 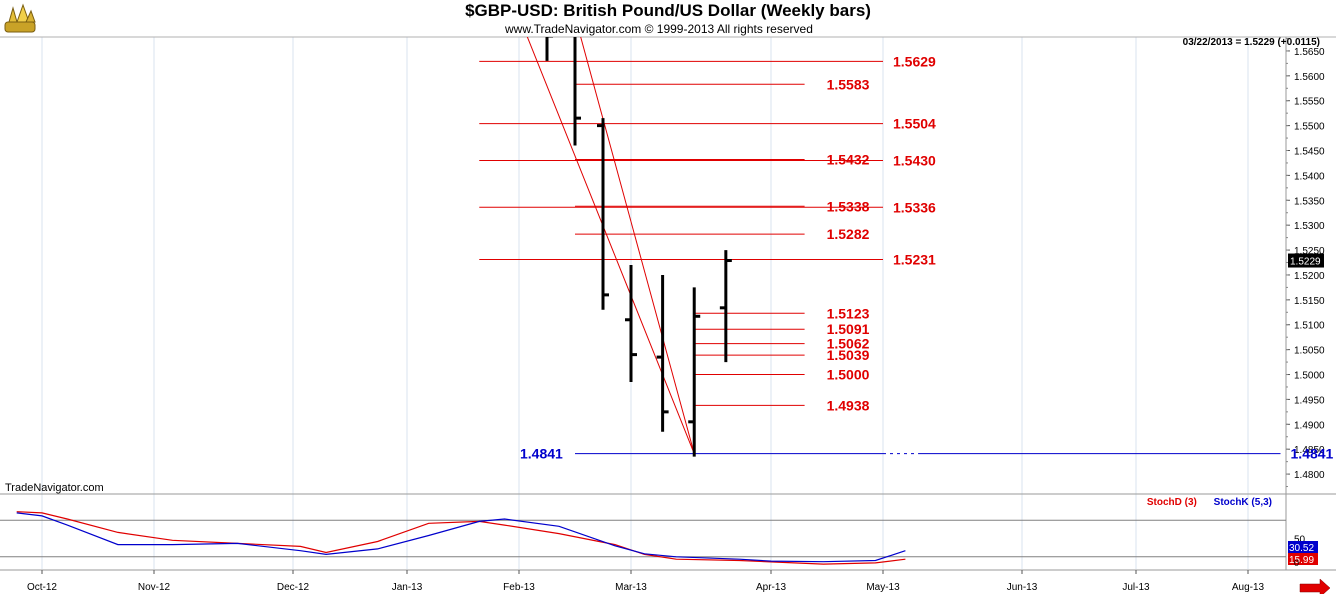 I want to click on last-price-label: 1.5229, so click(x=1305, y=262).